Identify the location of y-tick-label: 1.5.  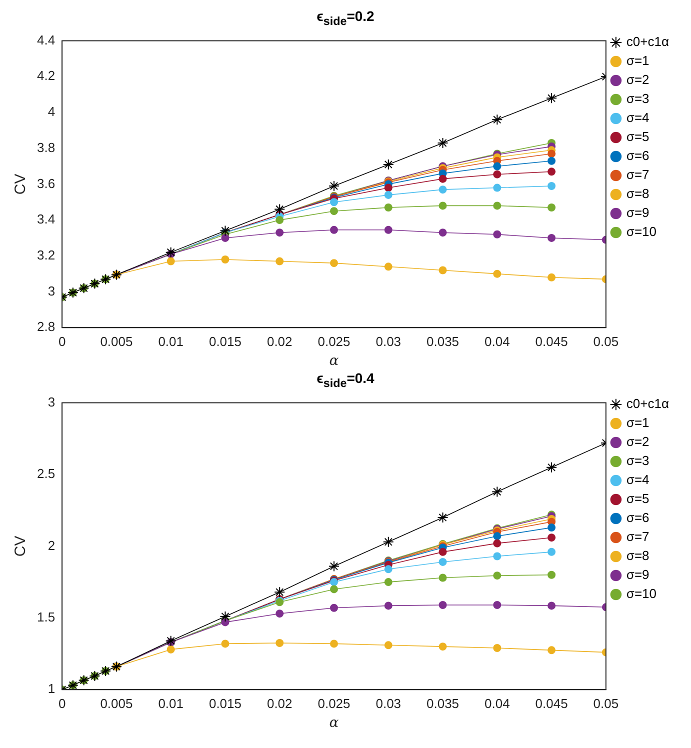
(46, 616).